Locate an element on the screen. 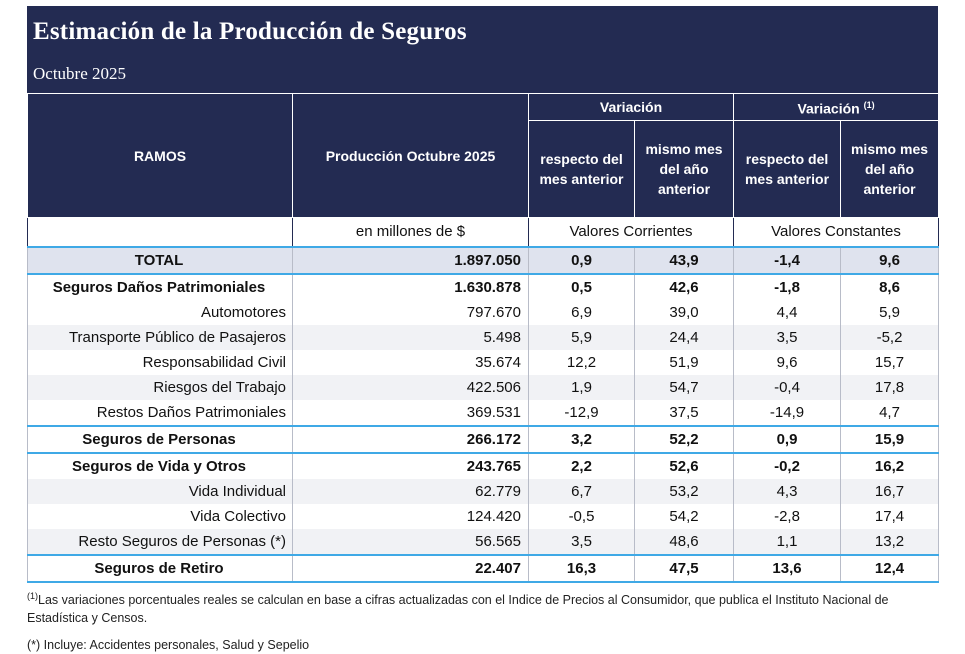  row-var-mes: 12,2 is located at coordinates (581, 362).